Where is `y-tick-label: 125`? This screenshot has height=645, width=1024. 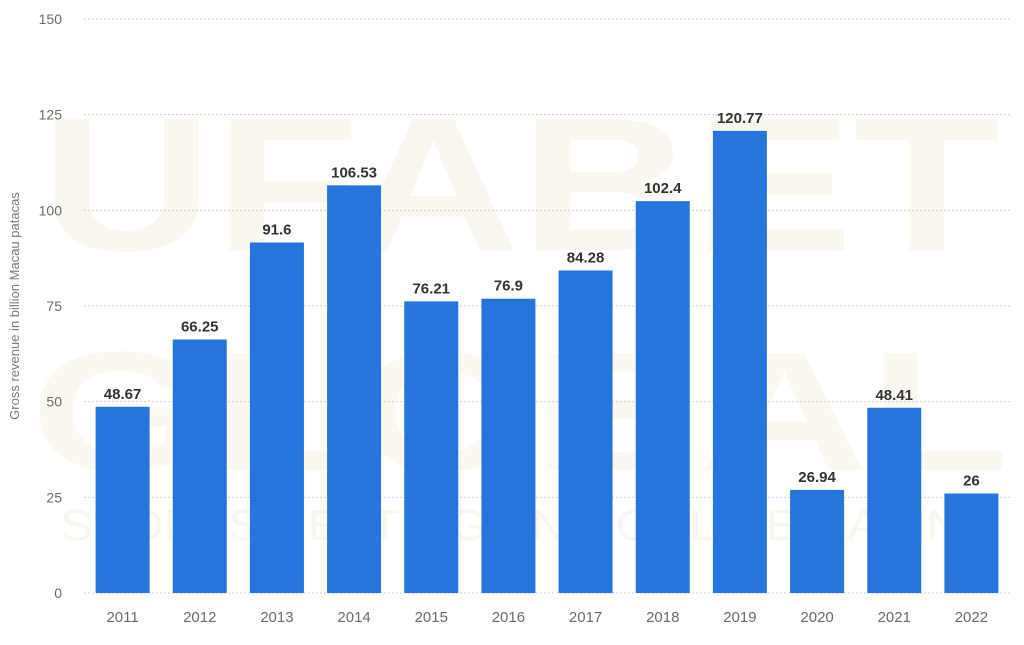 y-tick-label: 125 is located at coordinates (51, 115).